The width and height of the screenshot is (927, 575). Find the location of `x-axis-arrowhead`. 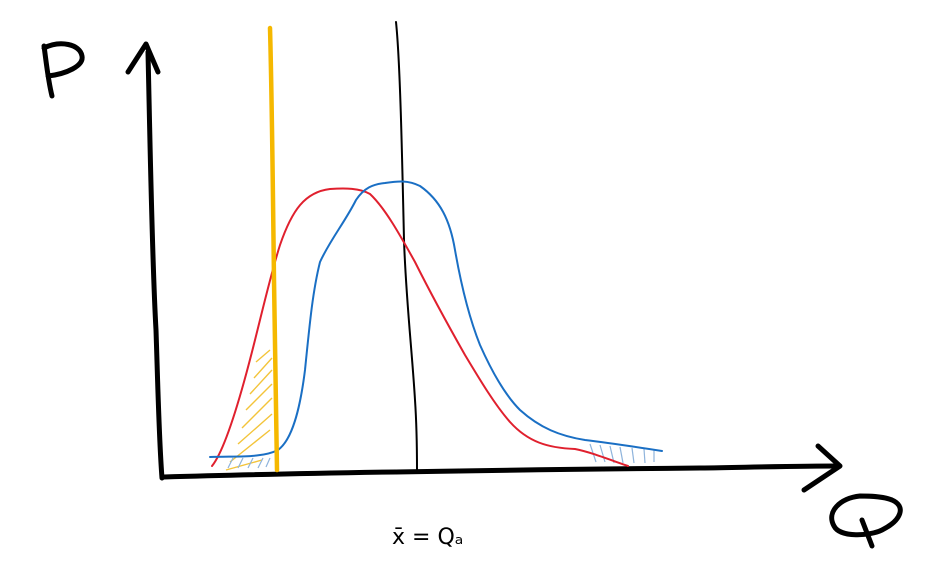

x-axis-arrowhead is located at coordinates (822, 468).